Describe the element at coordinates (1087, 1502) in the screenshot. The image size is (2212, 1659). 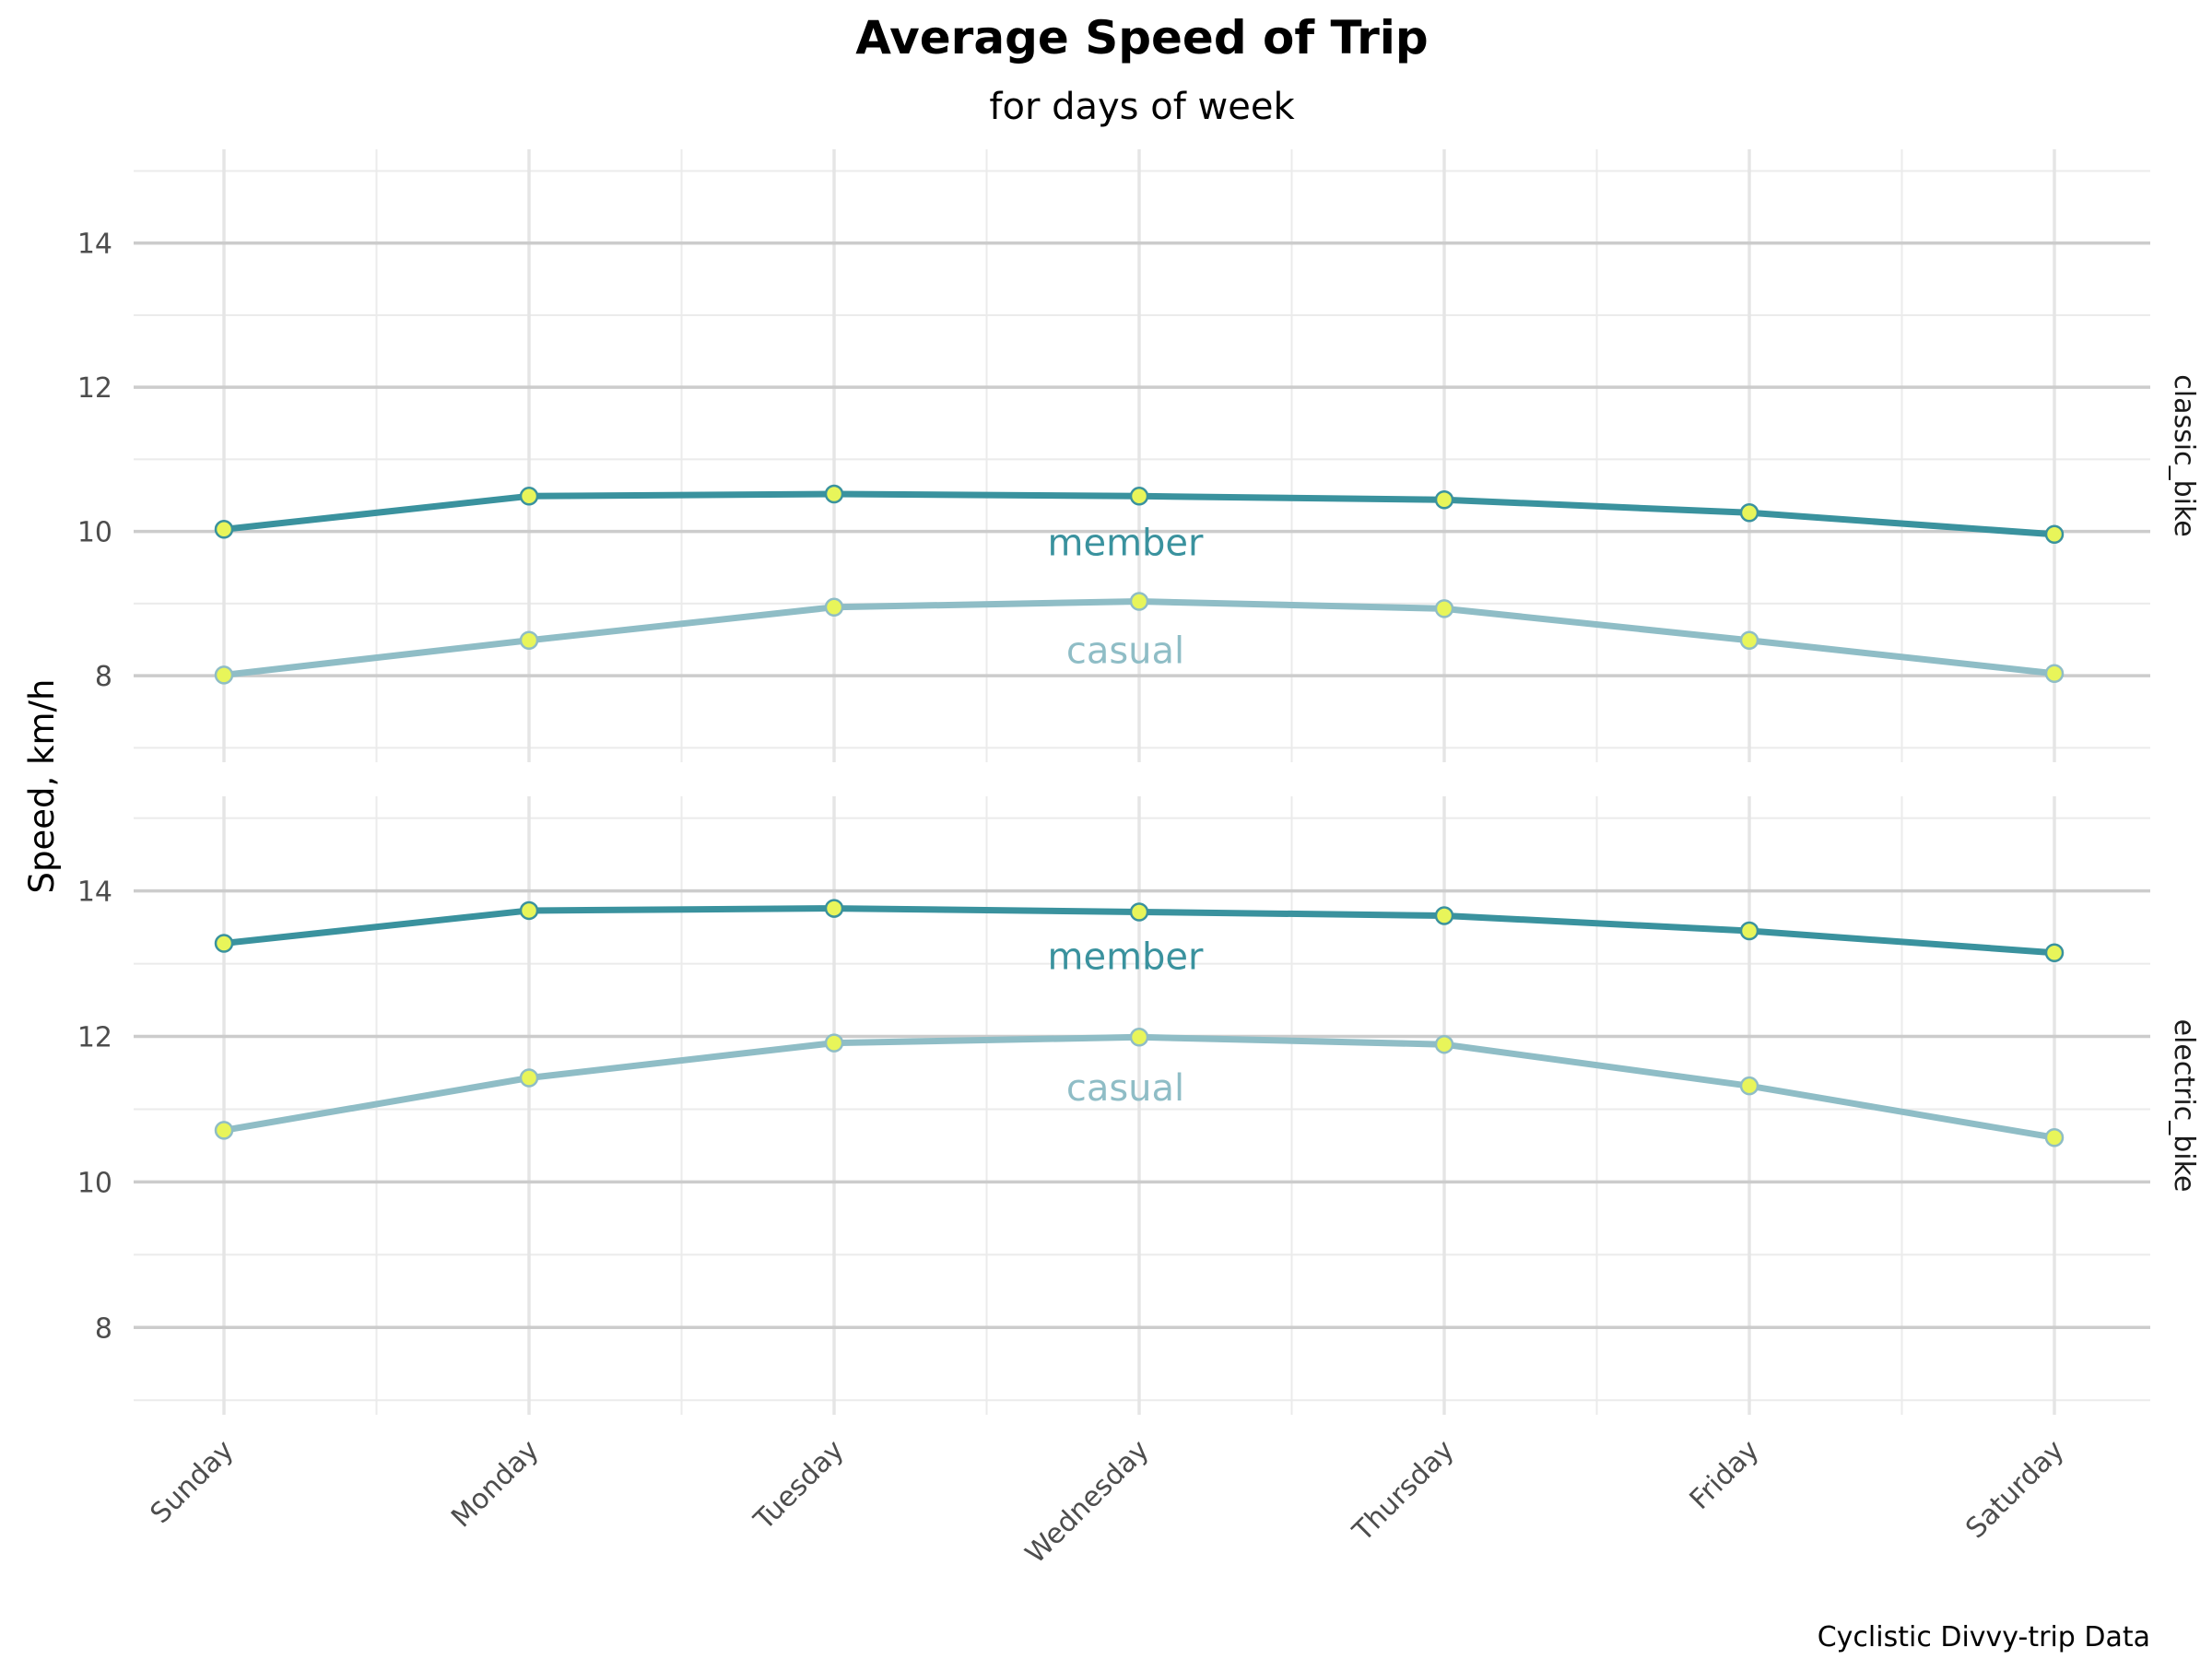
I see `x-tick-label: Wednesday` at that location.